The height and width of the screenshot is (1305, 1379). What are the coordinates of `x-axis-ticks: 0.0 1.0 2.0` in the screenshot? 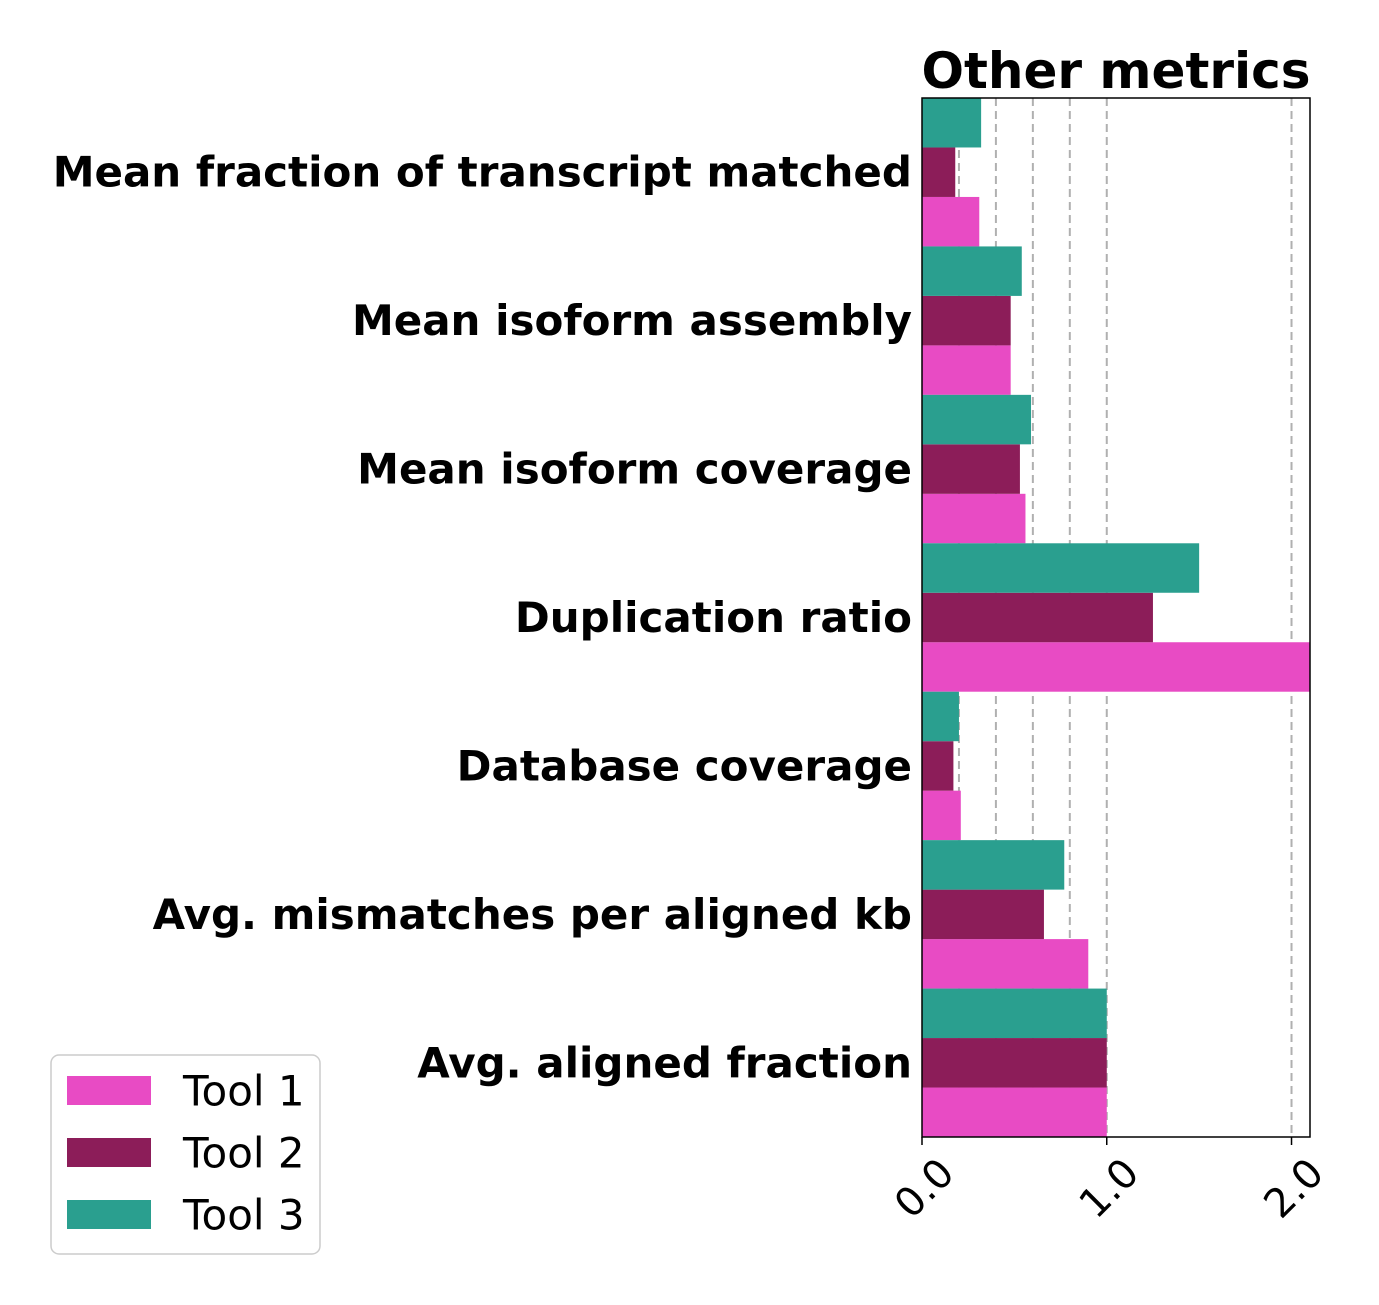 It's located at (1109, 1182).